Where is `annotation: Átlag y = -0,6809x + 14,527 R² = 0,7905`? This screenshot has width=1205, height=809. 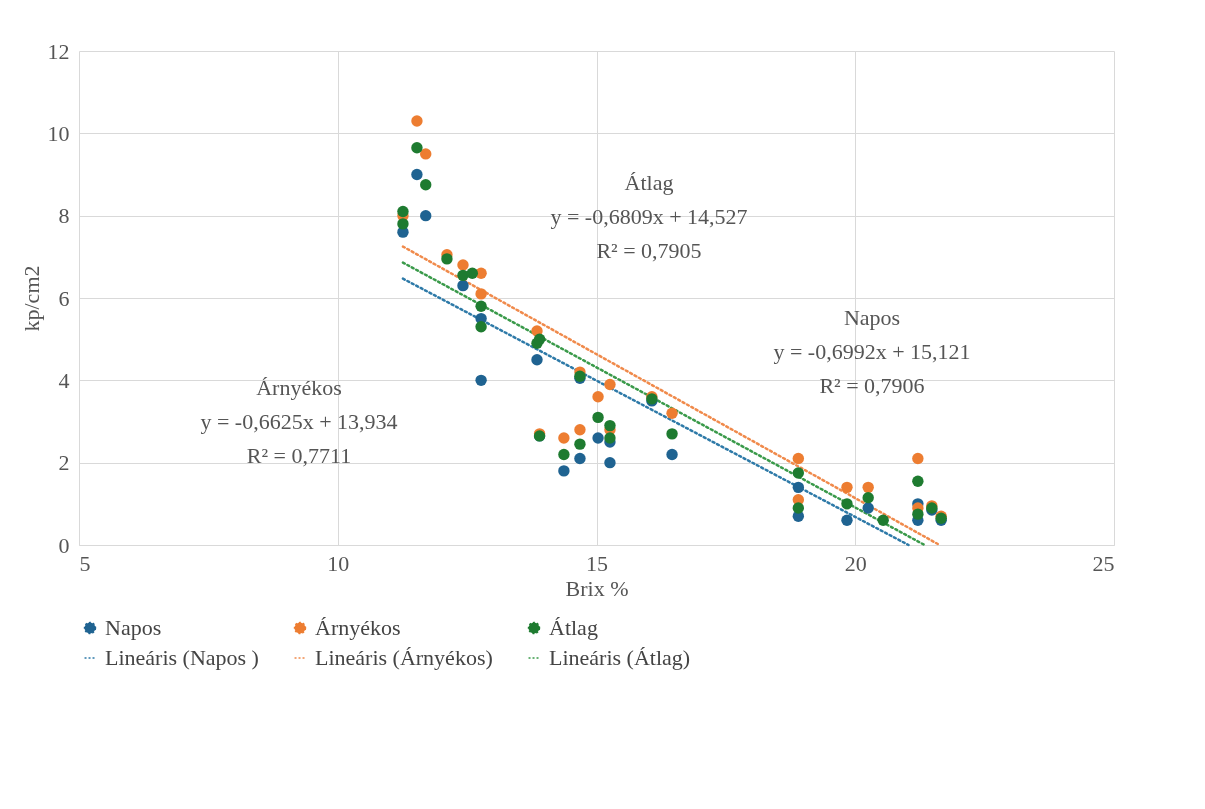
annotation: Átlag y = -0,6809x + 14,527 R² = 0,7905 is located at coordinates (649, 216).